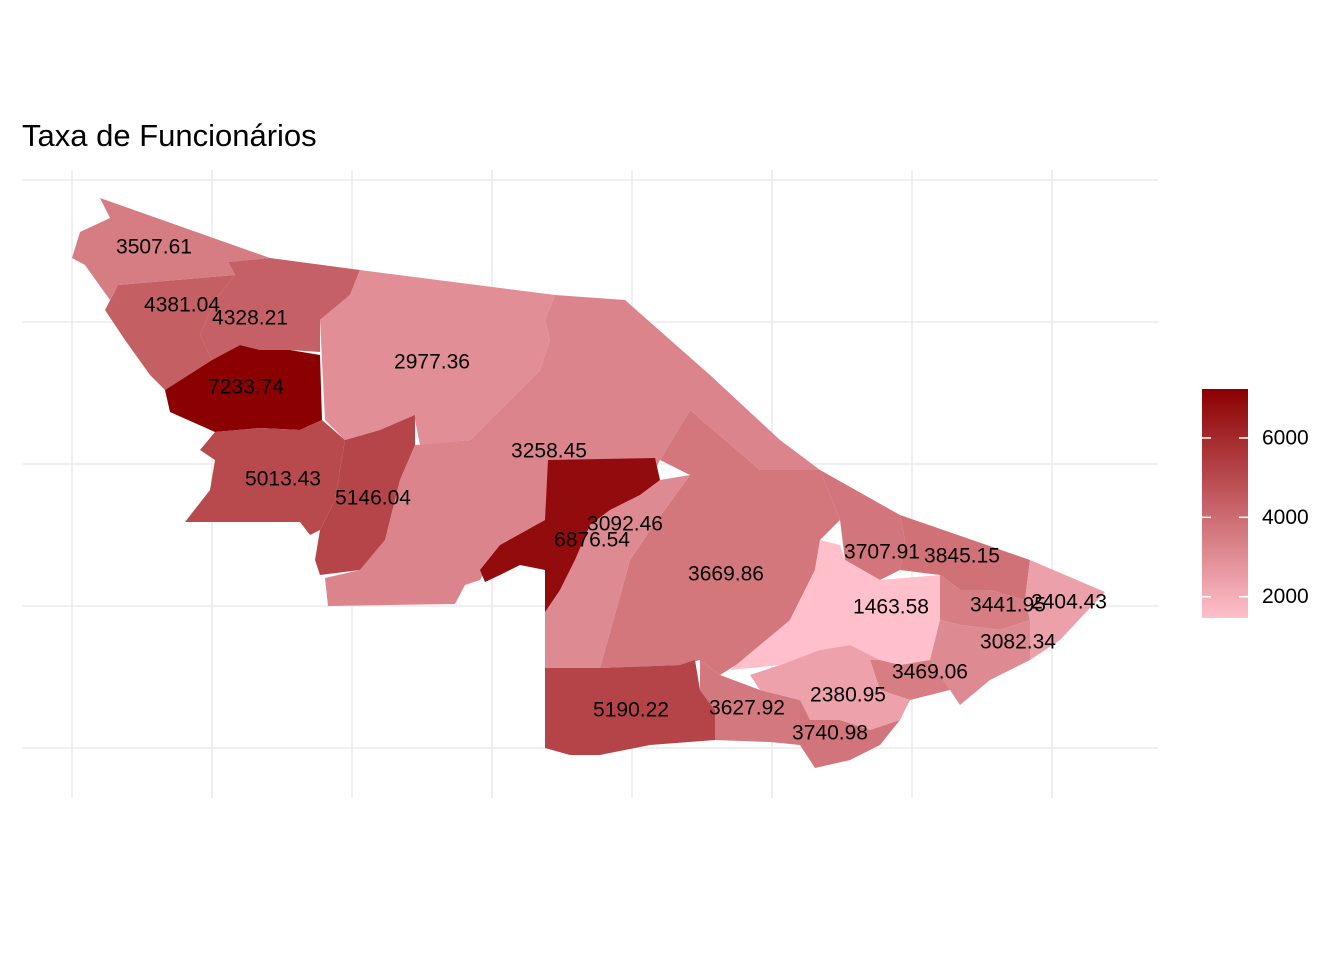  What do you see at coordinates (882, 552) in the screenshot?
I see `region-label: 3707.91` at bounding box center [882, 552].